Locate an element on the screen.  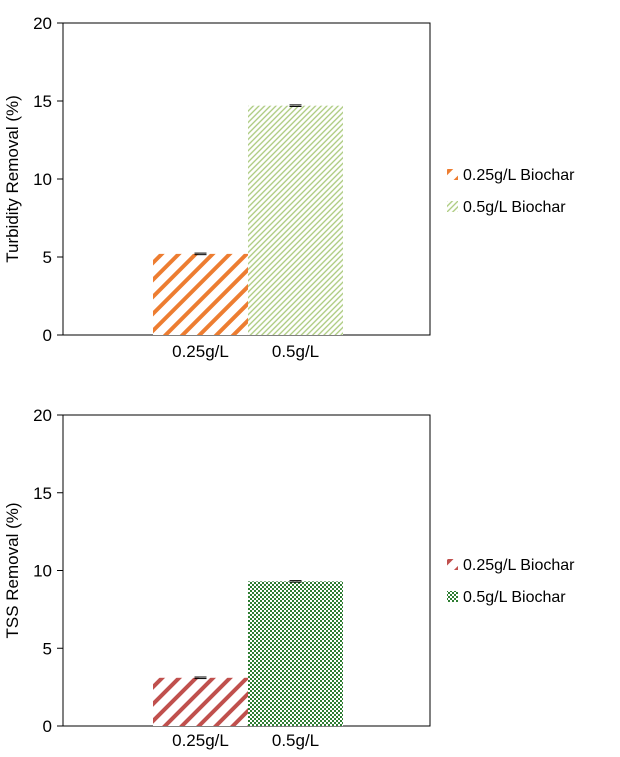
y-axis-title: TSS Removal (%) is located at coordinates (12, 570).